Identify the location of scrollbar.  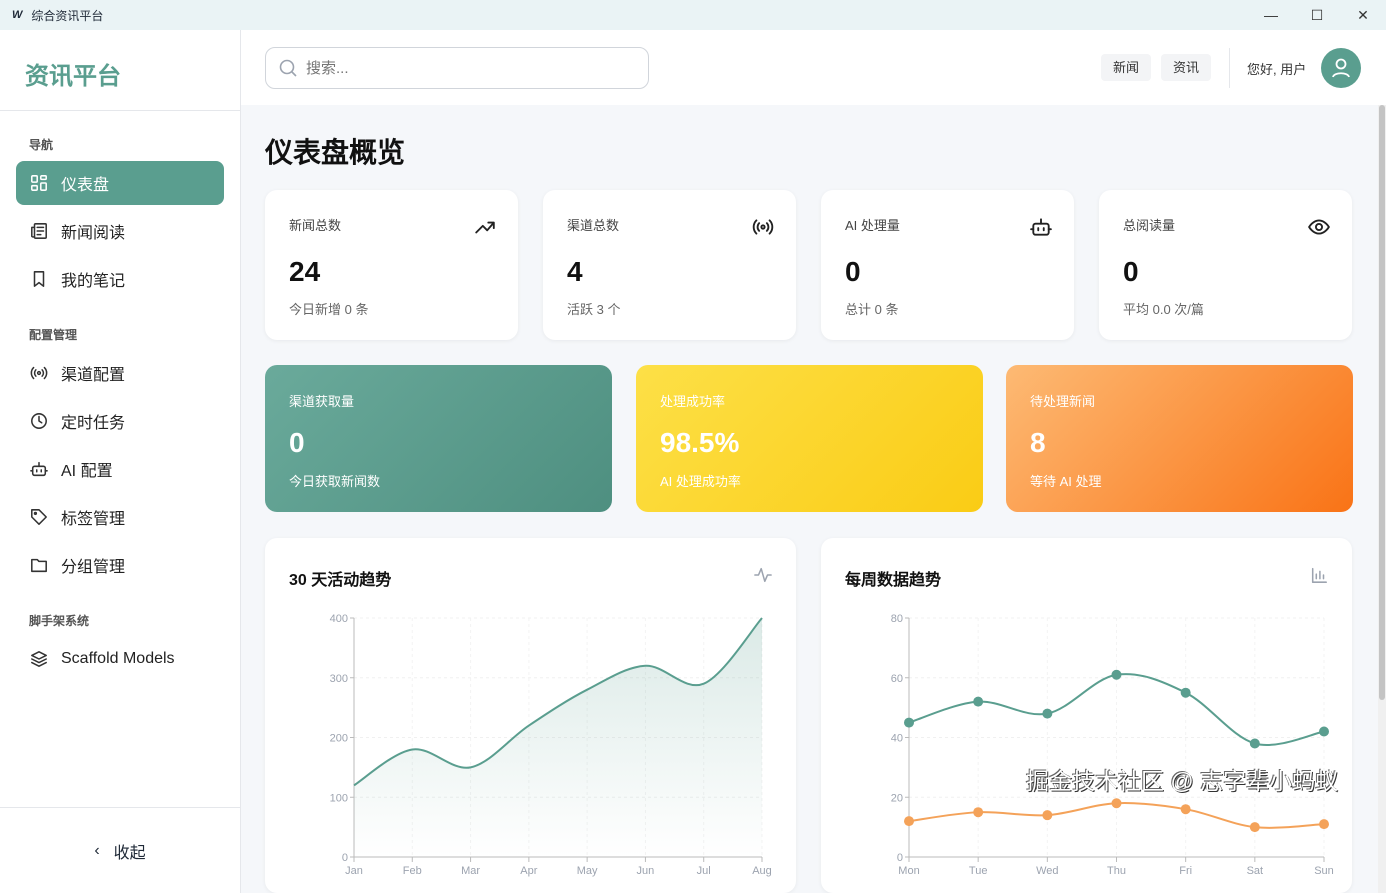
(1382, 499).